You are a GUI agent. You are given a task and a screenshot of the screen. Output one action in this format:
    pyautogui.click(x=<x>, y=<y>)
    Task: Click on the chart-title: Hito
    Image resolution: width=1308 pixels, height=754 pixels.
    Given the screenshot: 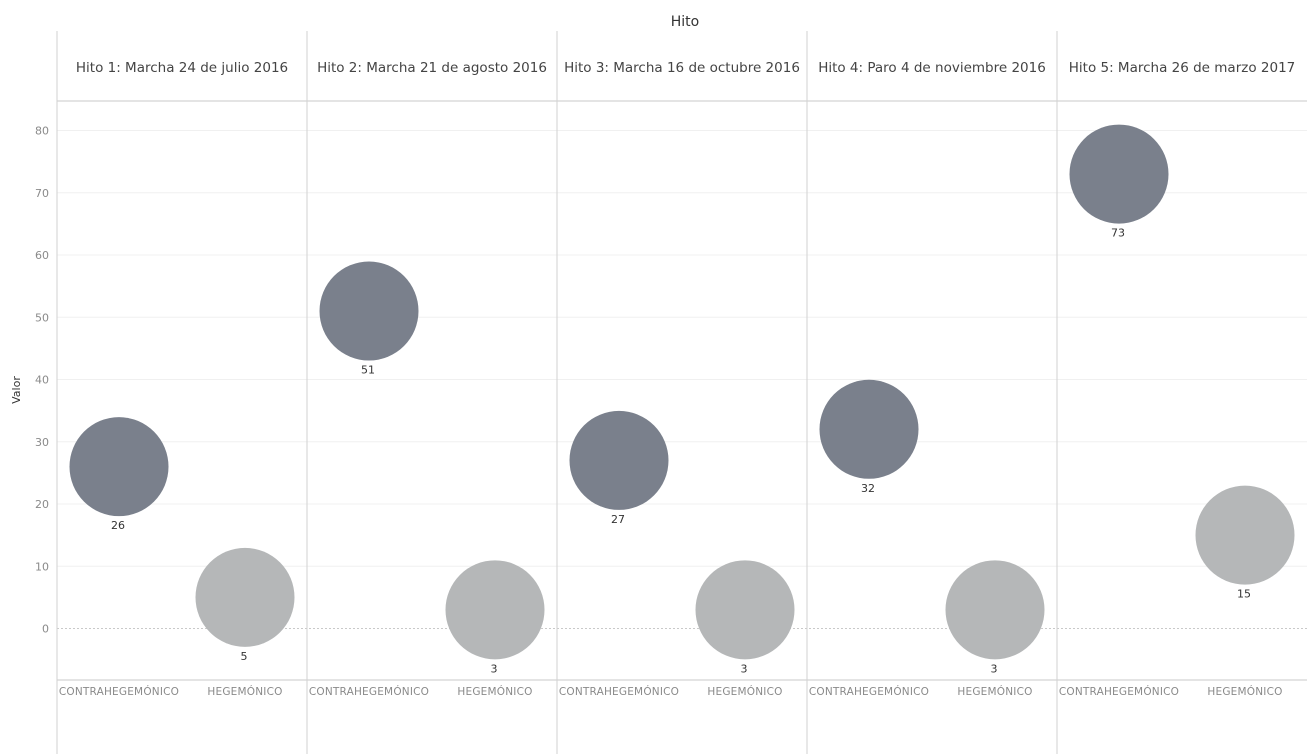 What is the action you would take?
    pyautogui.click(x=685, y=22)
    